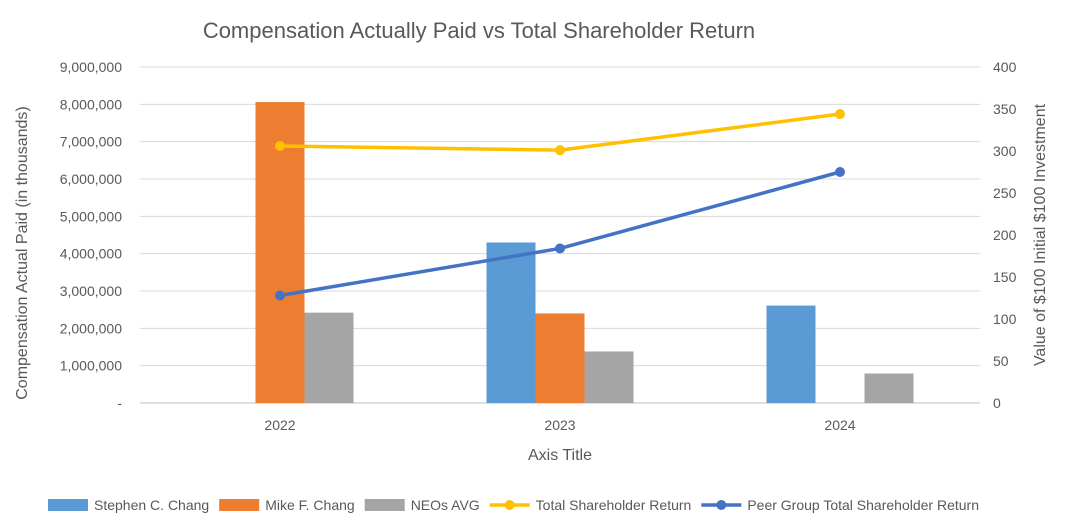 This screenshot has height=529, width=1071. Describe the element at coordinates (560, 455) in the screenshot. I see `x-axis-title: Axis Title` at that location.